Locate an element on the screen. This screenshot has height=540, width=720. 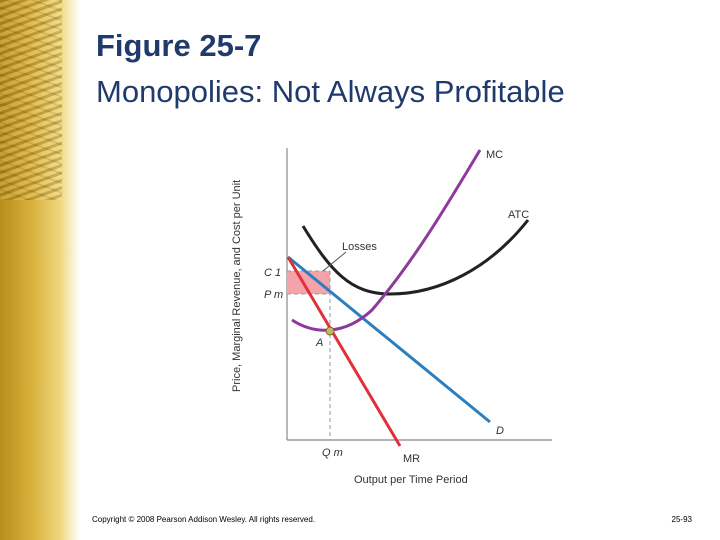
point-a-marker is located at coordinates (330, 331).